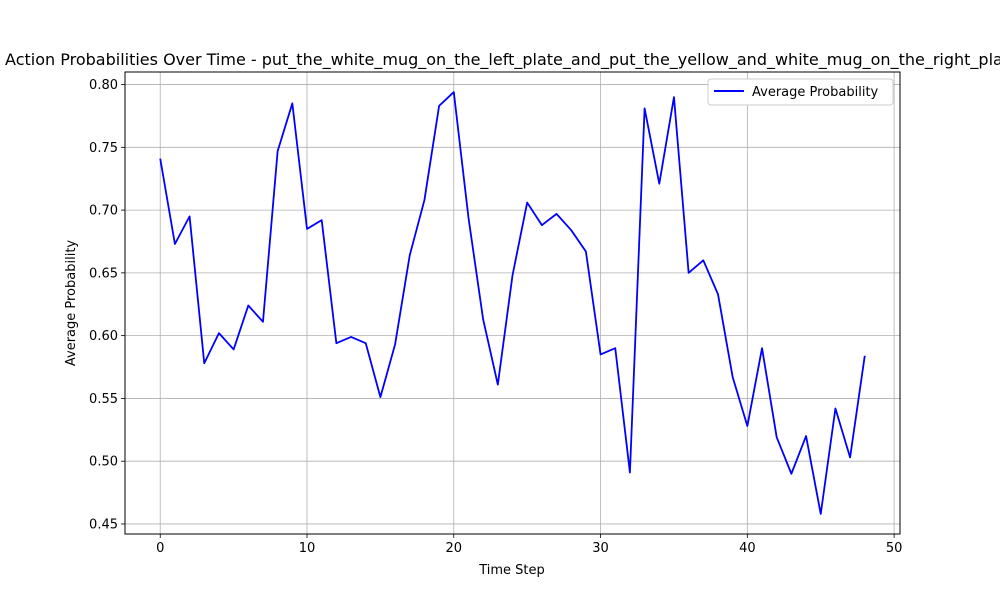 The height and width of the screenshot is (600, 1000). I want to click on x-tick-label: 30, so click(600, 548).